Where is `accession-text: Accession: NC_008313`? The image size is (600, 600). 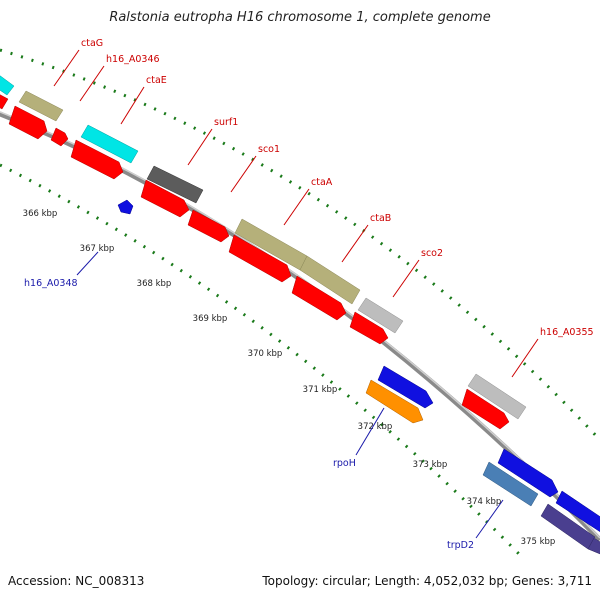
accession-text: Accession: NC_008313 is located at coordinates (76, 581).